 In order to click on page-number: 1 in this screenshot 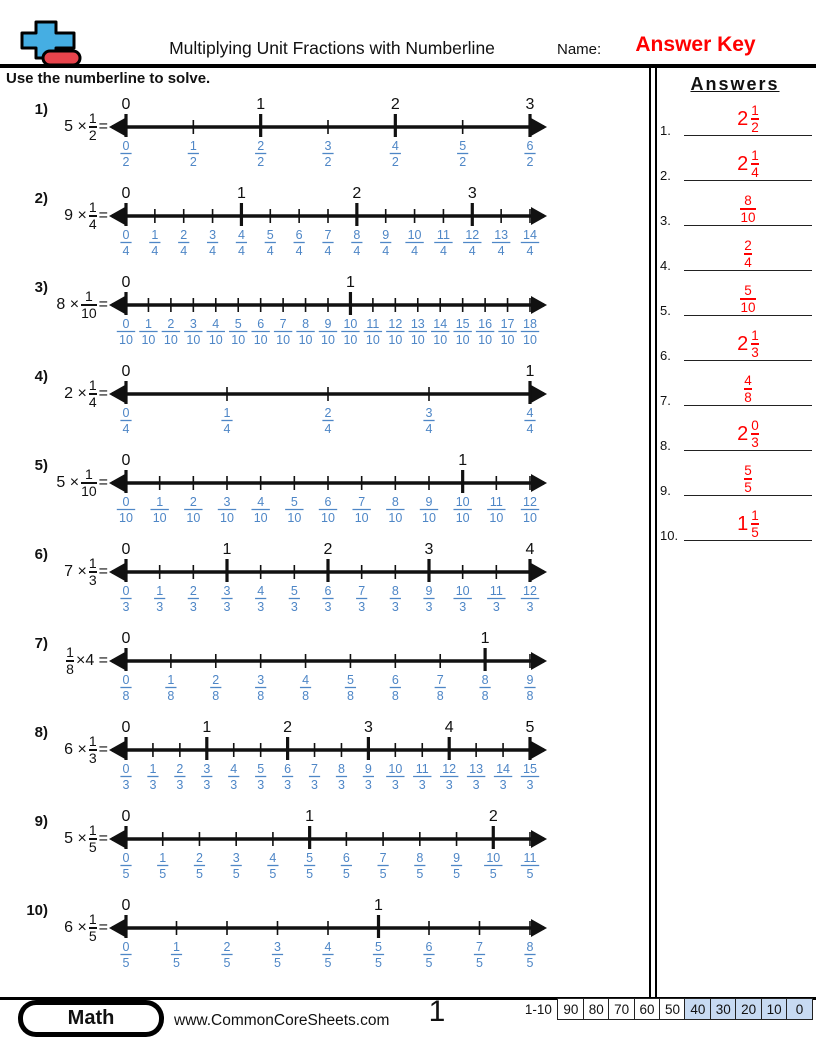, I will do `click(437, 1011)`.